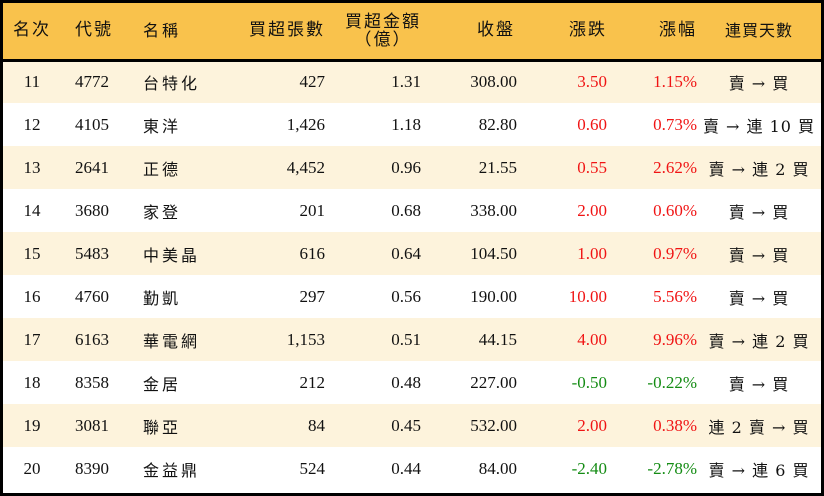 Image resolution: width=824 pixels, height=496 pixels. What do you see at coordinates (758, 31) in the screenshot?
I see `header-consecutive-days: 連買天數` at bounding box center [758, 31].